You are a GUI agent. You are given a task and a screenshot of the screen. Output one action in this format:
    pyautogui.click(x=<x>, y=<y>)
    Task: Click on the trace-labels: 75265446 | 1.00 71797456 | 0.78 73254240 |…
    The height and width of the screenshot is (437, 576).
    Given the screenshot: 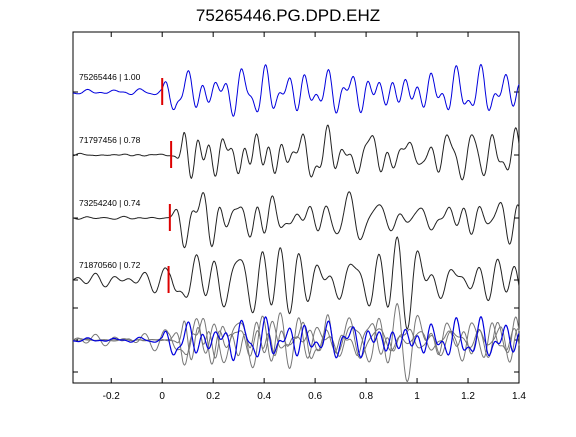 What is the action you would take?
    pyautogui.click(x=110, y=171)
    